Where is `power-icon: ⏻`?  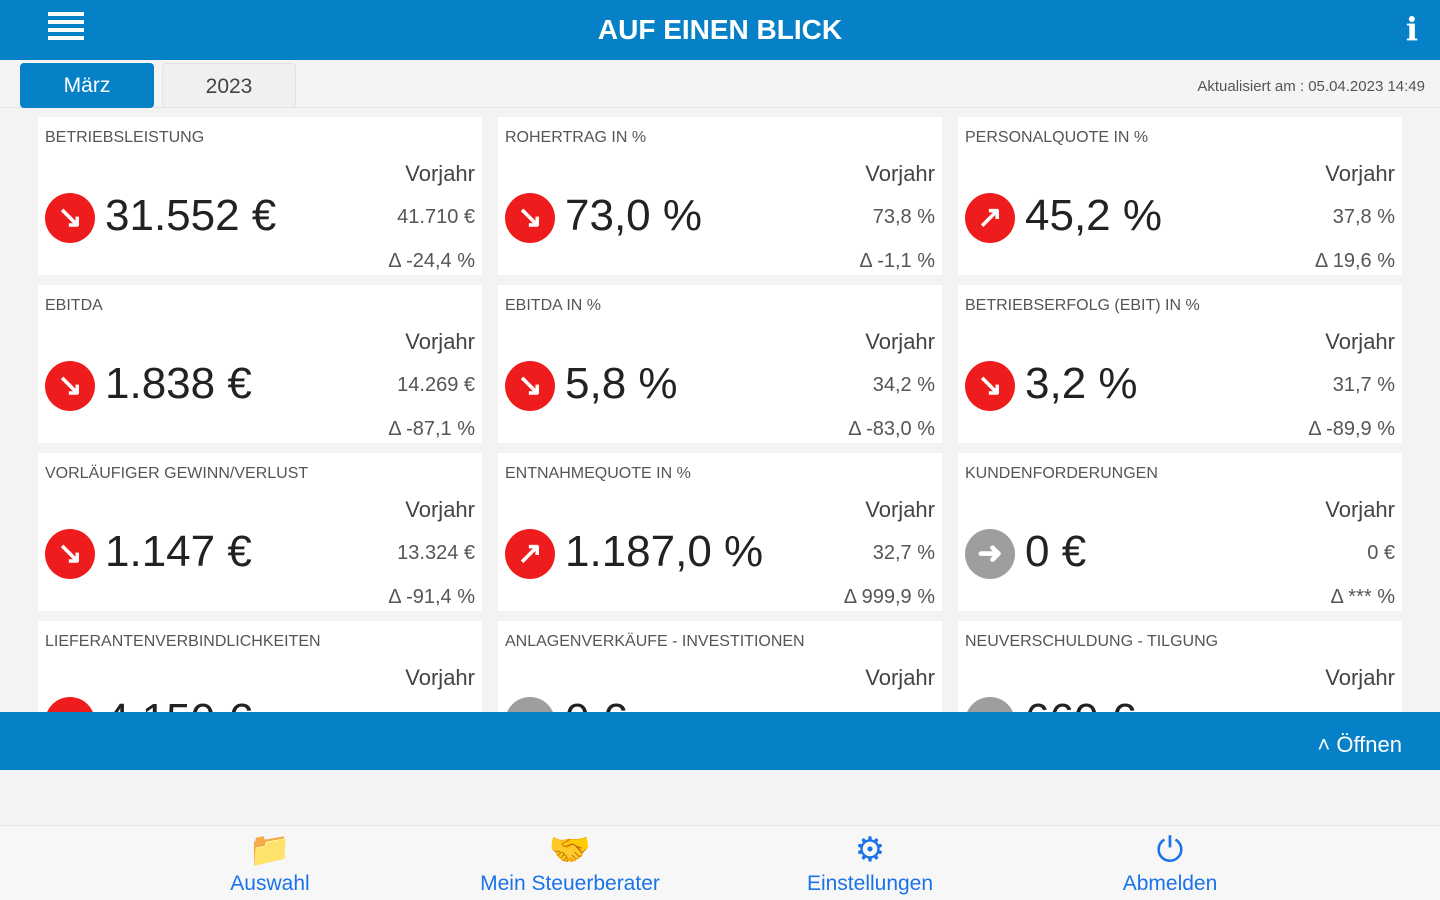
power-icon: ⏻ is located at coordinates (1170, 850).